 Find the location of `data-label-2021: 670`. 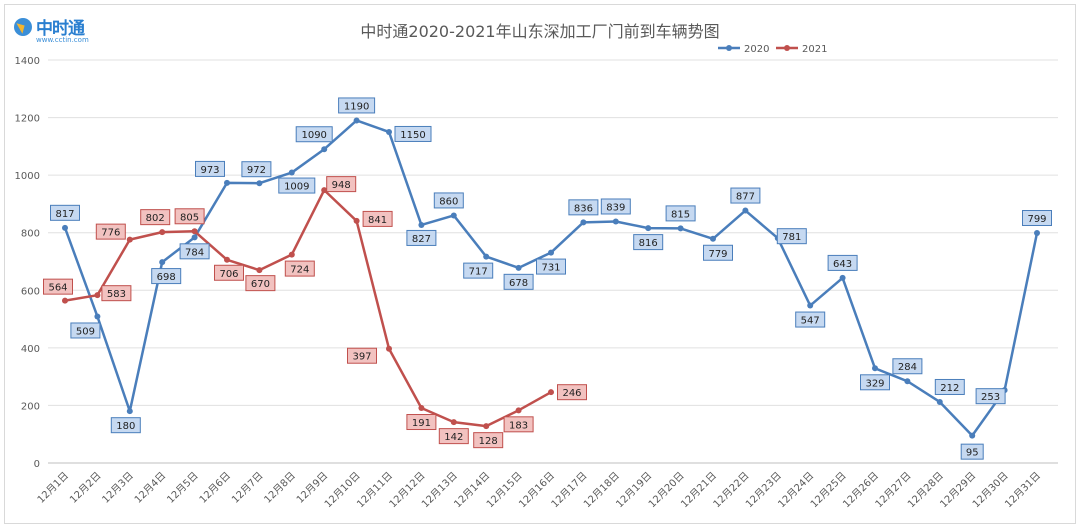

data-label-2021: 670 is located at coordinates (260, 284).